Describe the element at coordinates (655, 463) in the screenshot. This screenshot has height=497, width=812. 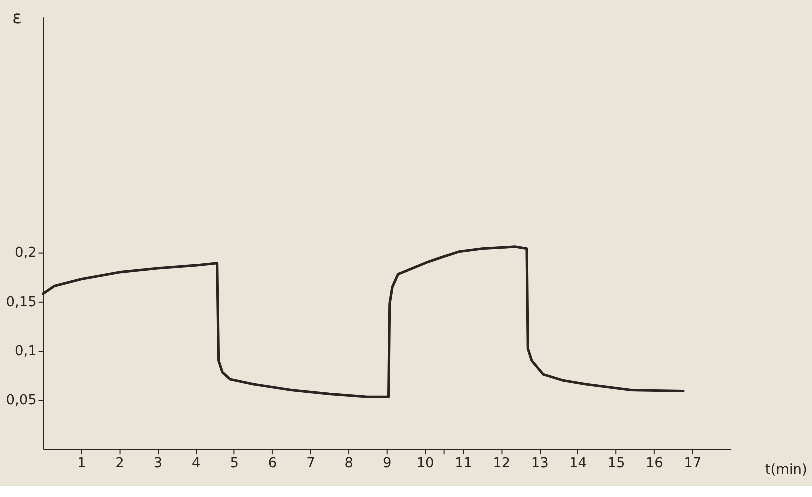
I see `x-tick-label: 16` at that location.